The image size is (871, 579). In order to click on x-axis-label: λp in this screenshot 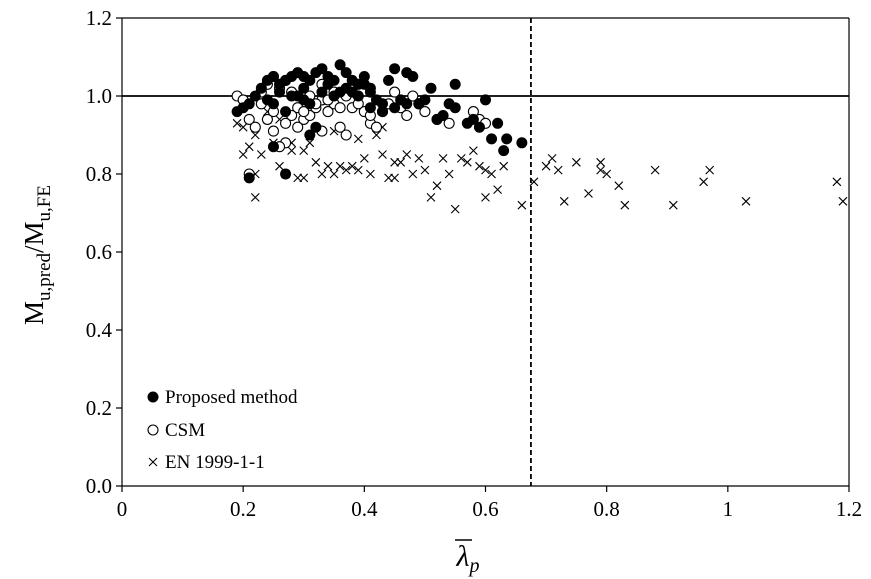, I will do `click(468, 558)`.